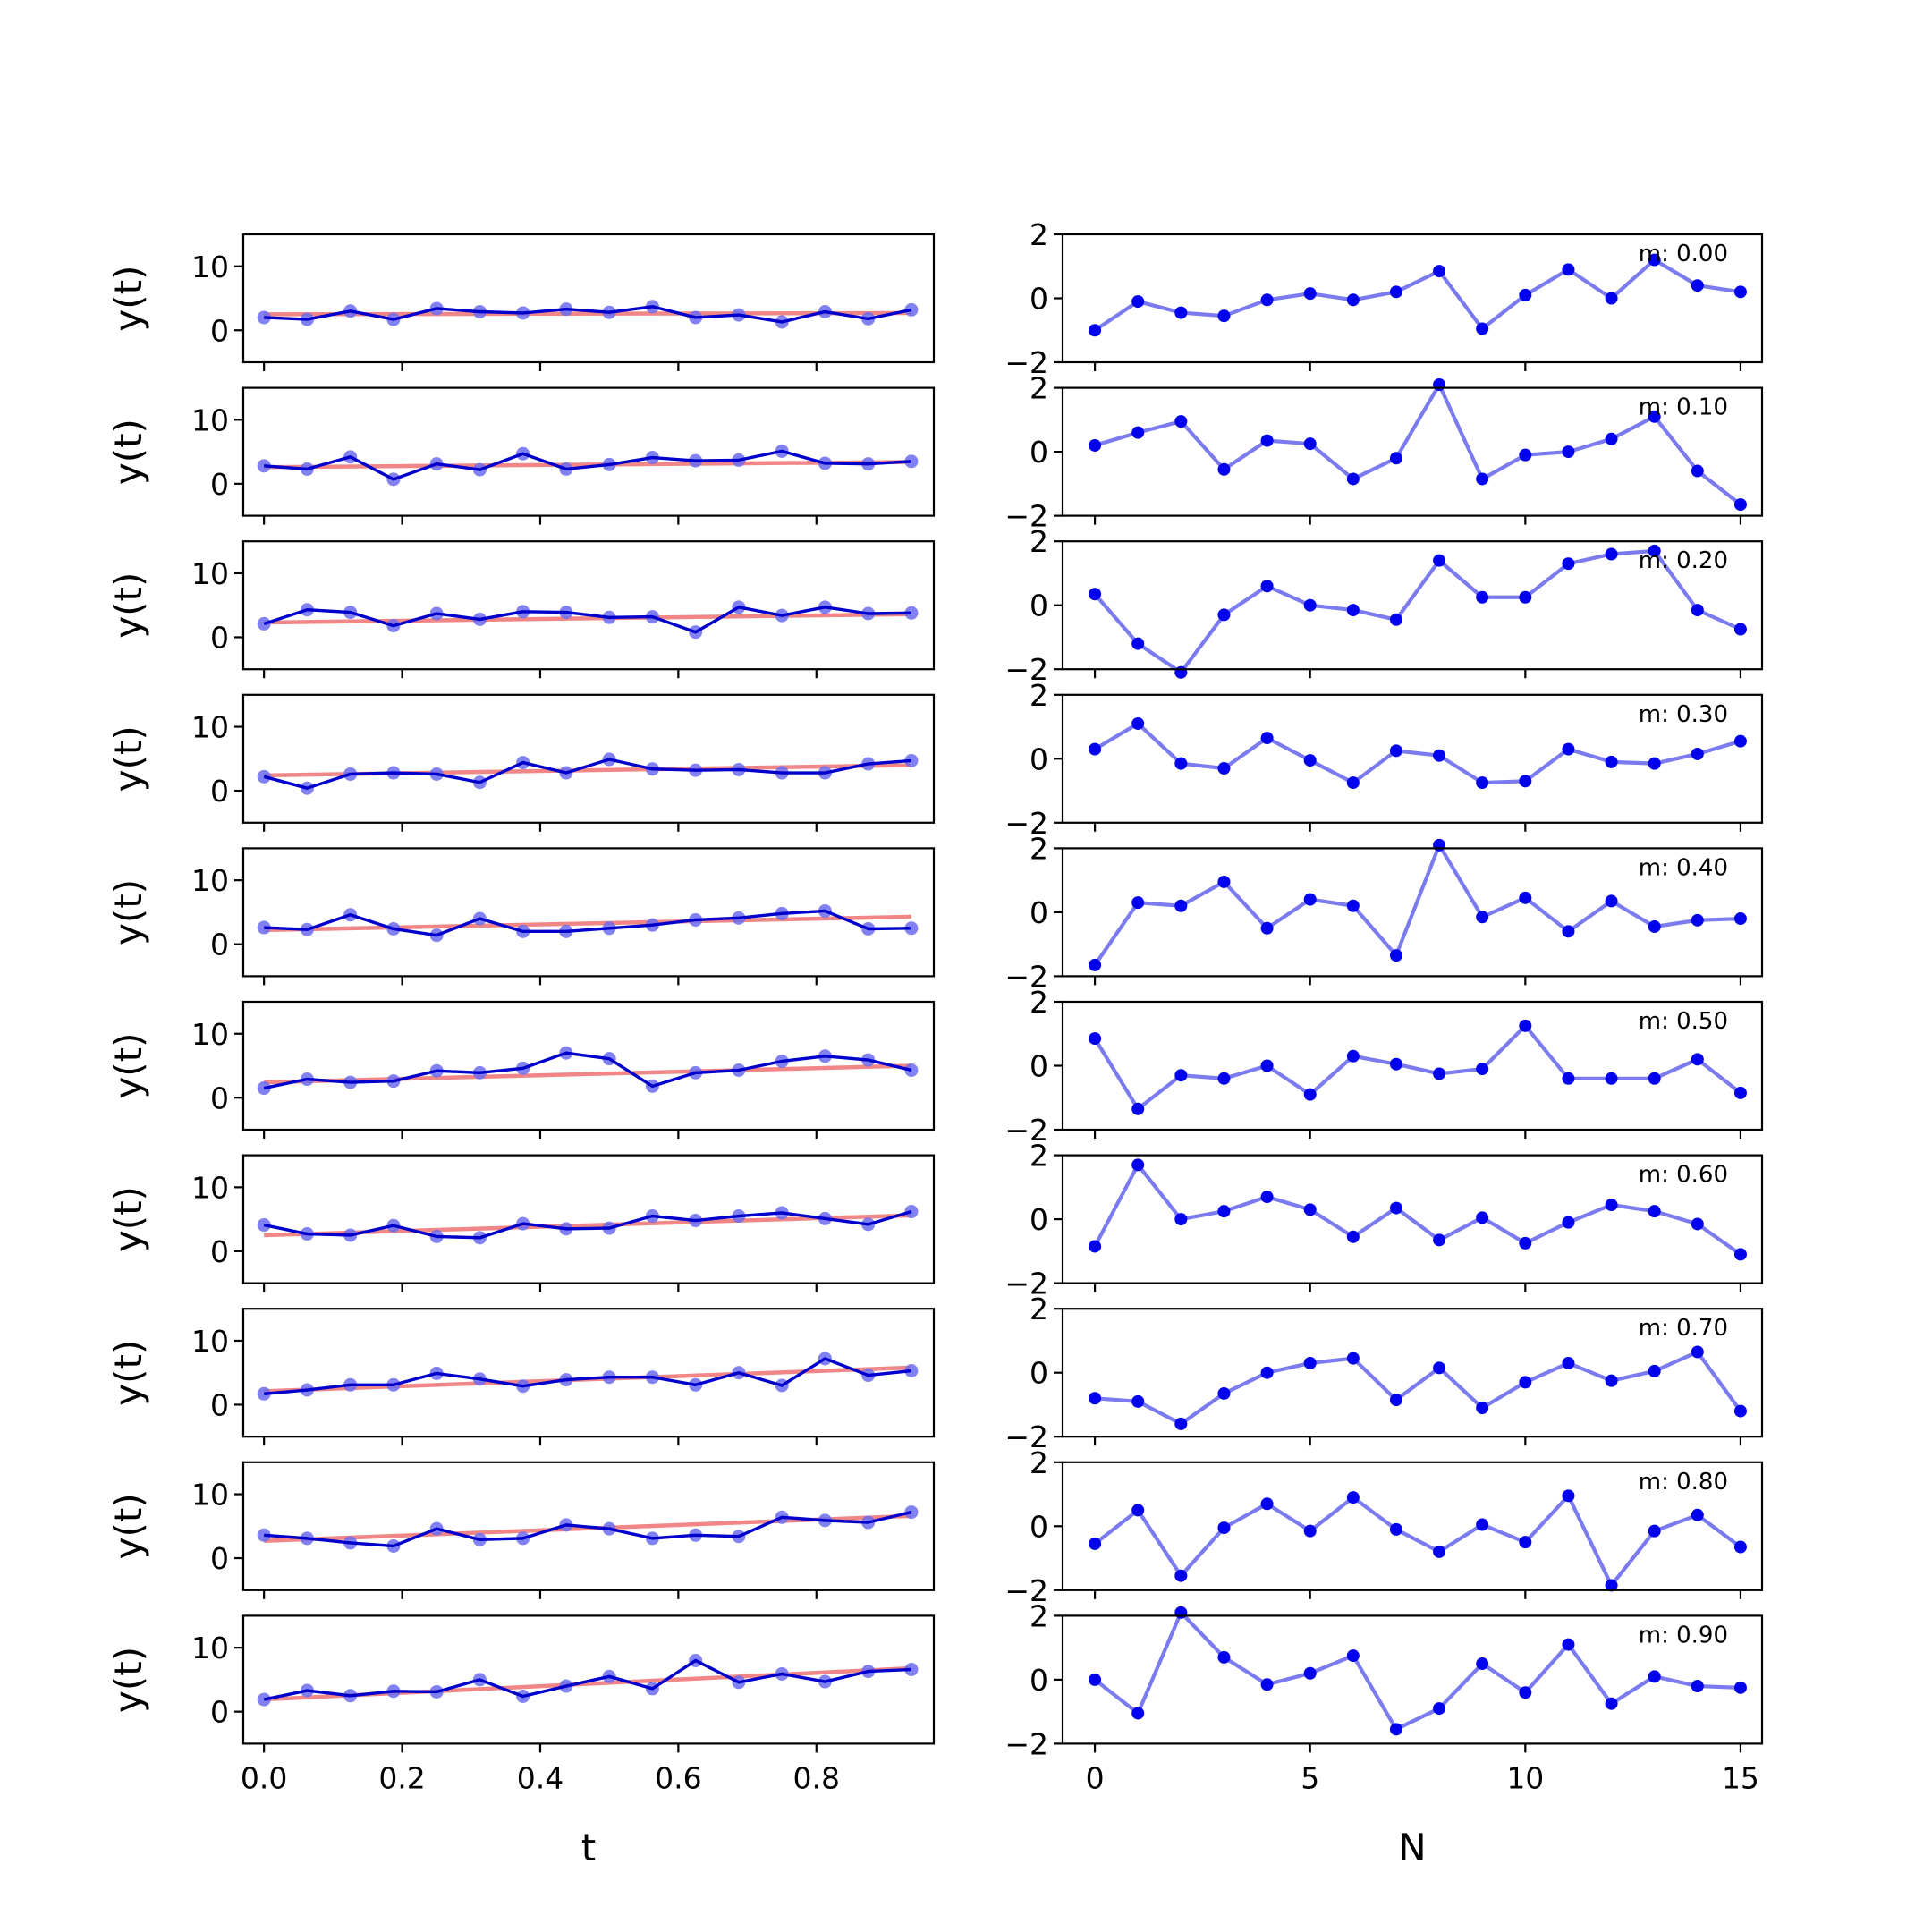  I want to click on left-panel-0: 0 10 y(t), so click(521, 302).